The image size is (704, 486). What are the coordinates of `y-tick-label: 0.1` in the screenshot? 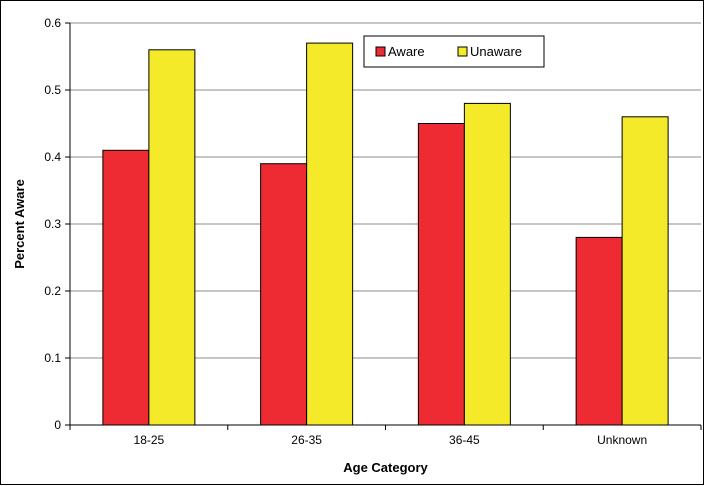 It's located at (52, 358).